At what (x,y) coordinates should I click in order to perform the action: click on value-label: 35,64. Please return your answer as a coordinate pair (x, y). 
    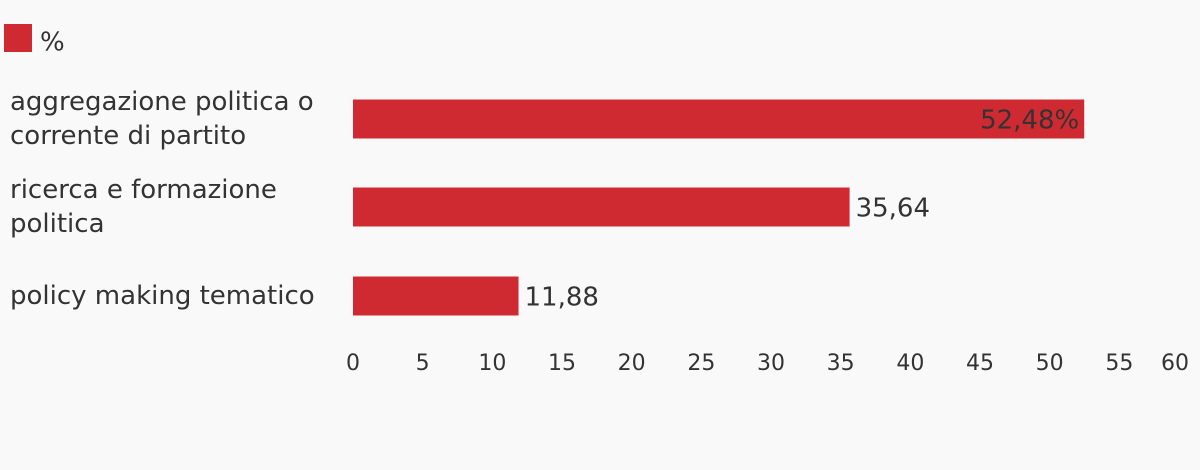
    Looking at the image, I should click on (893, 209).